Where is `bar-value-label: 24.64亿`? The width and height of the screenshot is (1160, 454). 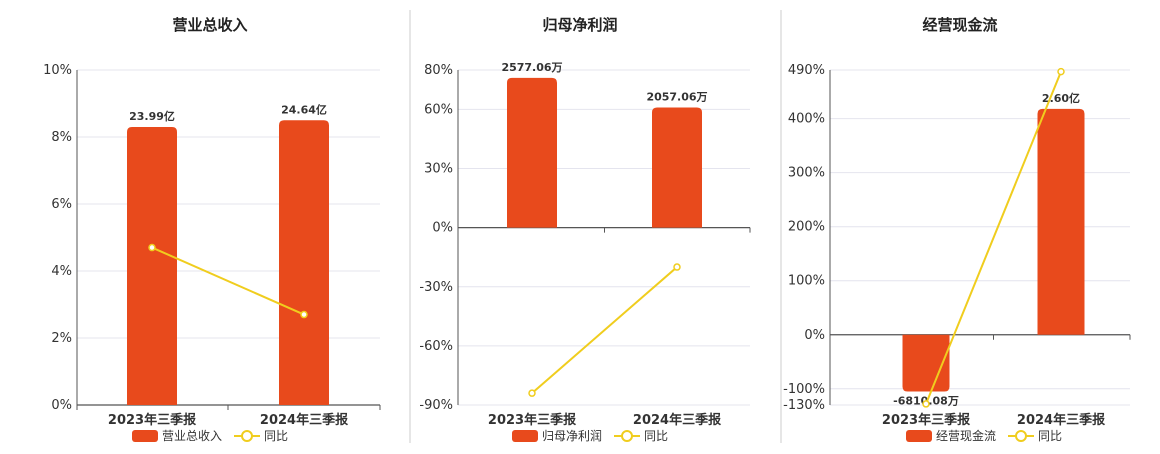
bar-value-label: 24.64亿 is located at coordinates (304, 109).